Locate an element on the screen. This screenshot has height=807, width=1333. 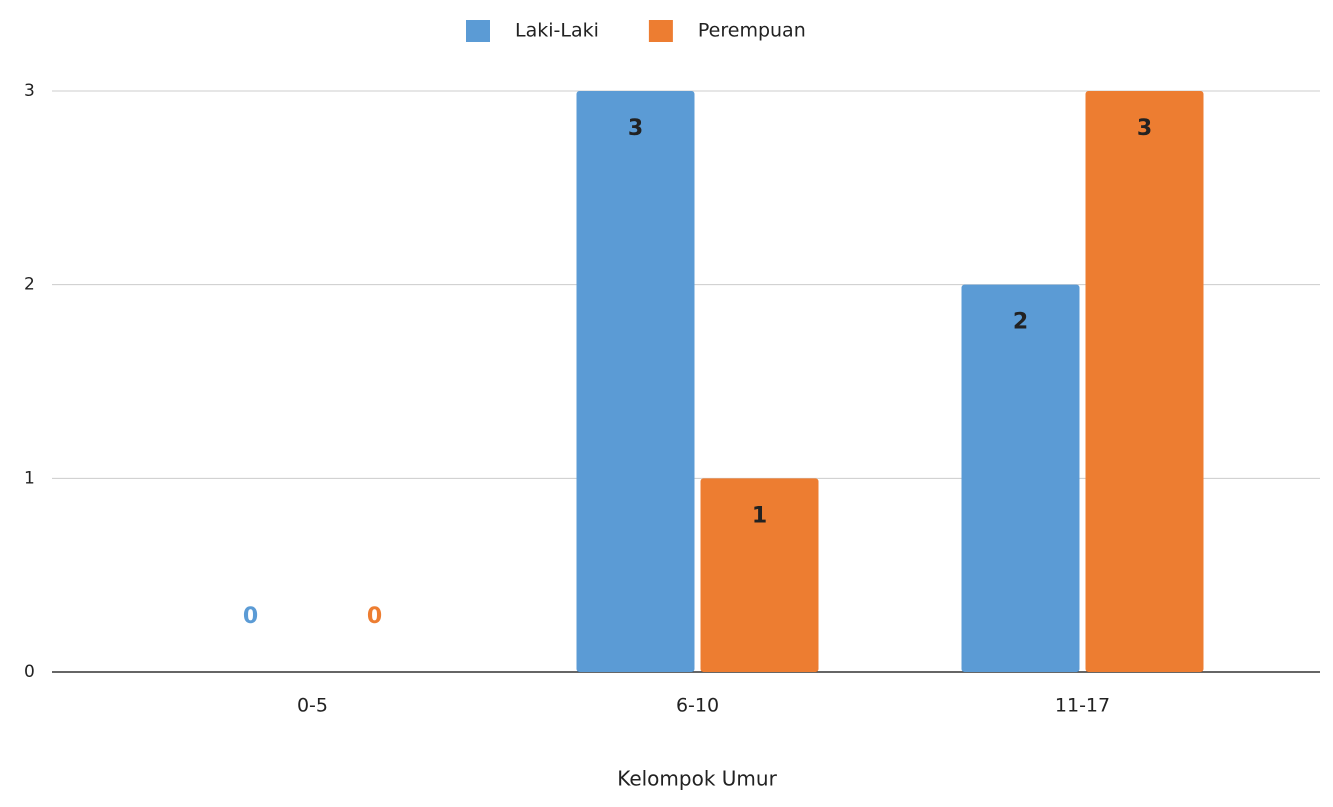
data-label: 2 is located at coordinates (1020, 322).